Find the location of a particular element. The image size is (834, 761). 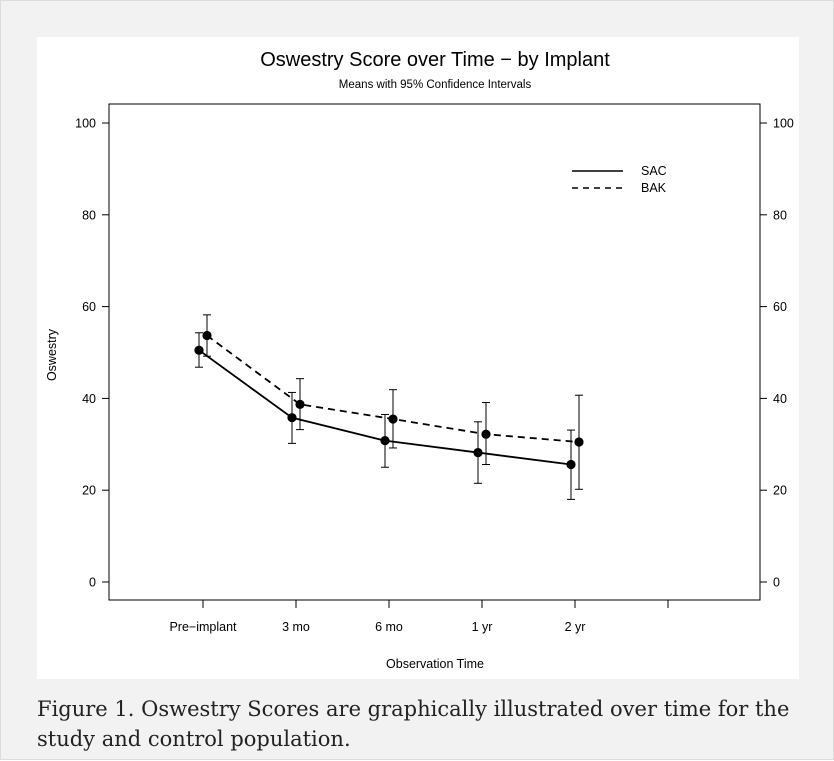

y-tick-label-right: 20 is located at coordinates (780, 491).